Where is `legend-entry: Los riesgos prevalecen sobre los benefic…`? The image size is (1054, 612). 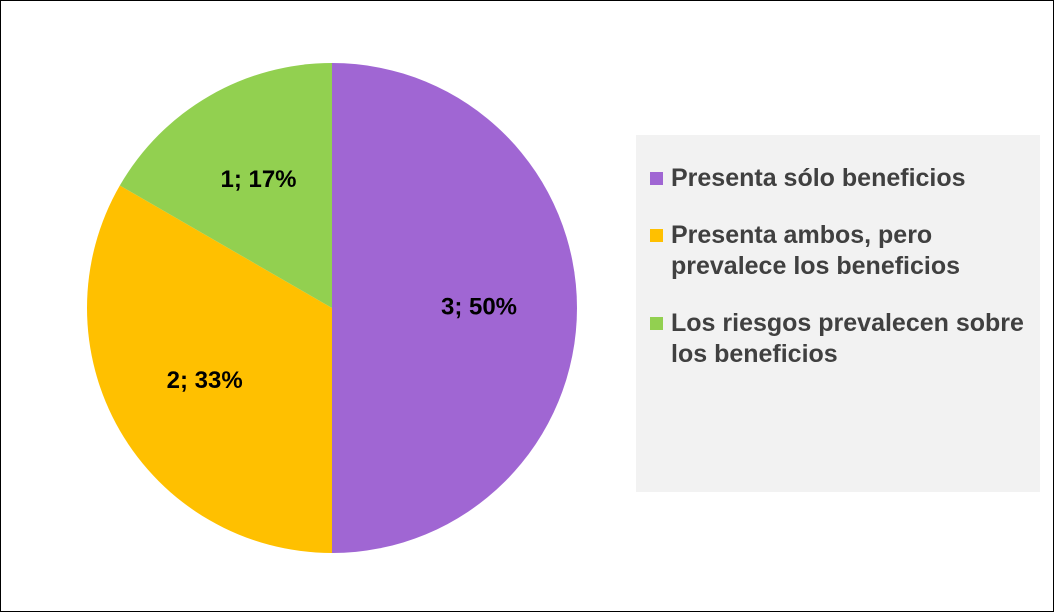
legend-entry: Los riesgos prevalecen sobre los benefic… is located at coordinates (841, 339).